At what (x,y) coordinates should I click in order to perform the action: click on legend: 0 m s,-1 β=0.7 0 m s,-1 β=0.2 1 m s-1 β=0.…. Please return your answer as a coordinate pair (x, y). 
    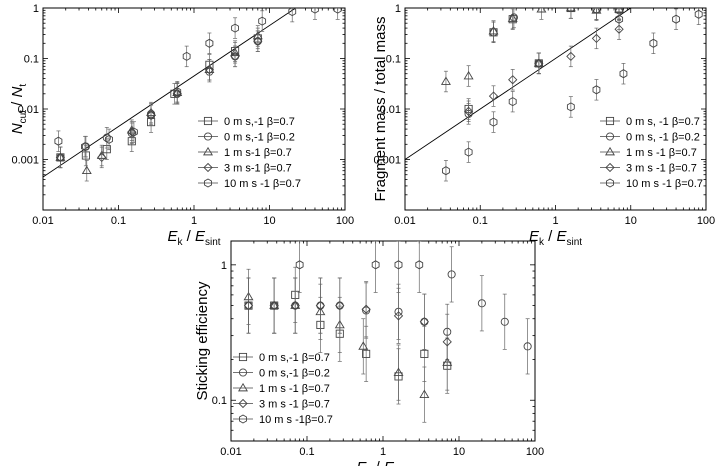
    Looking at the image, I should click on (249, 153).